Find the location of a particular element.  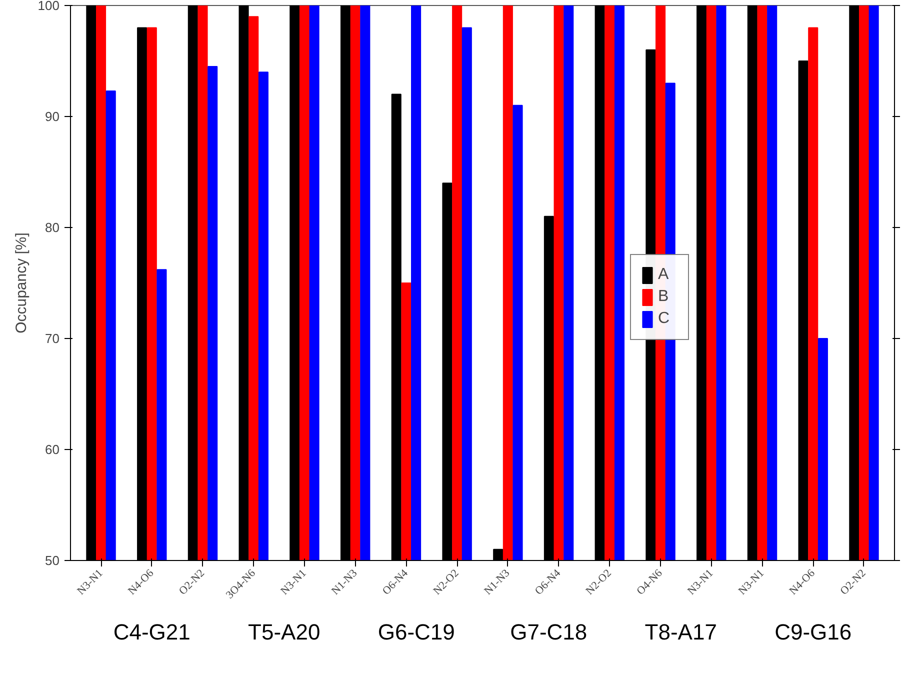

legend-label: B is located at coordinates (664, 297).